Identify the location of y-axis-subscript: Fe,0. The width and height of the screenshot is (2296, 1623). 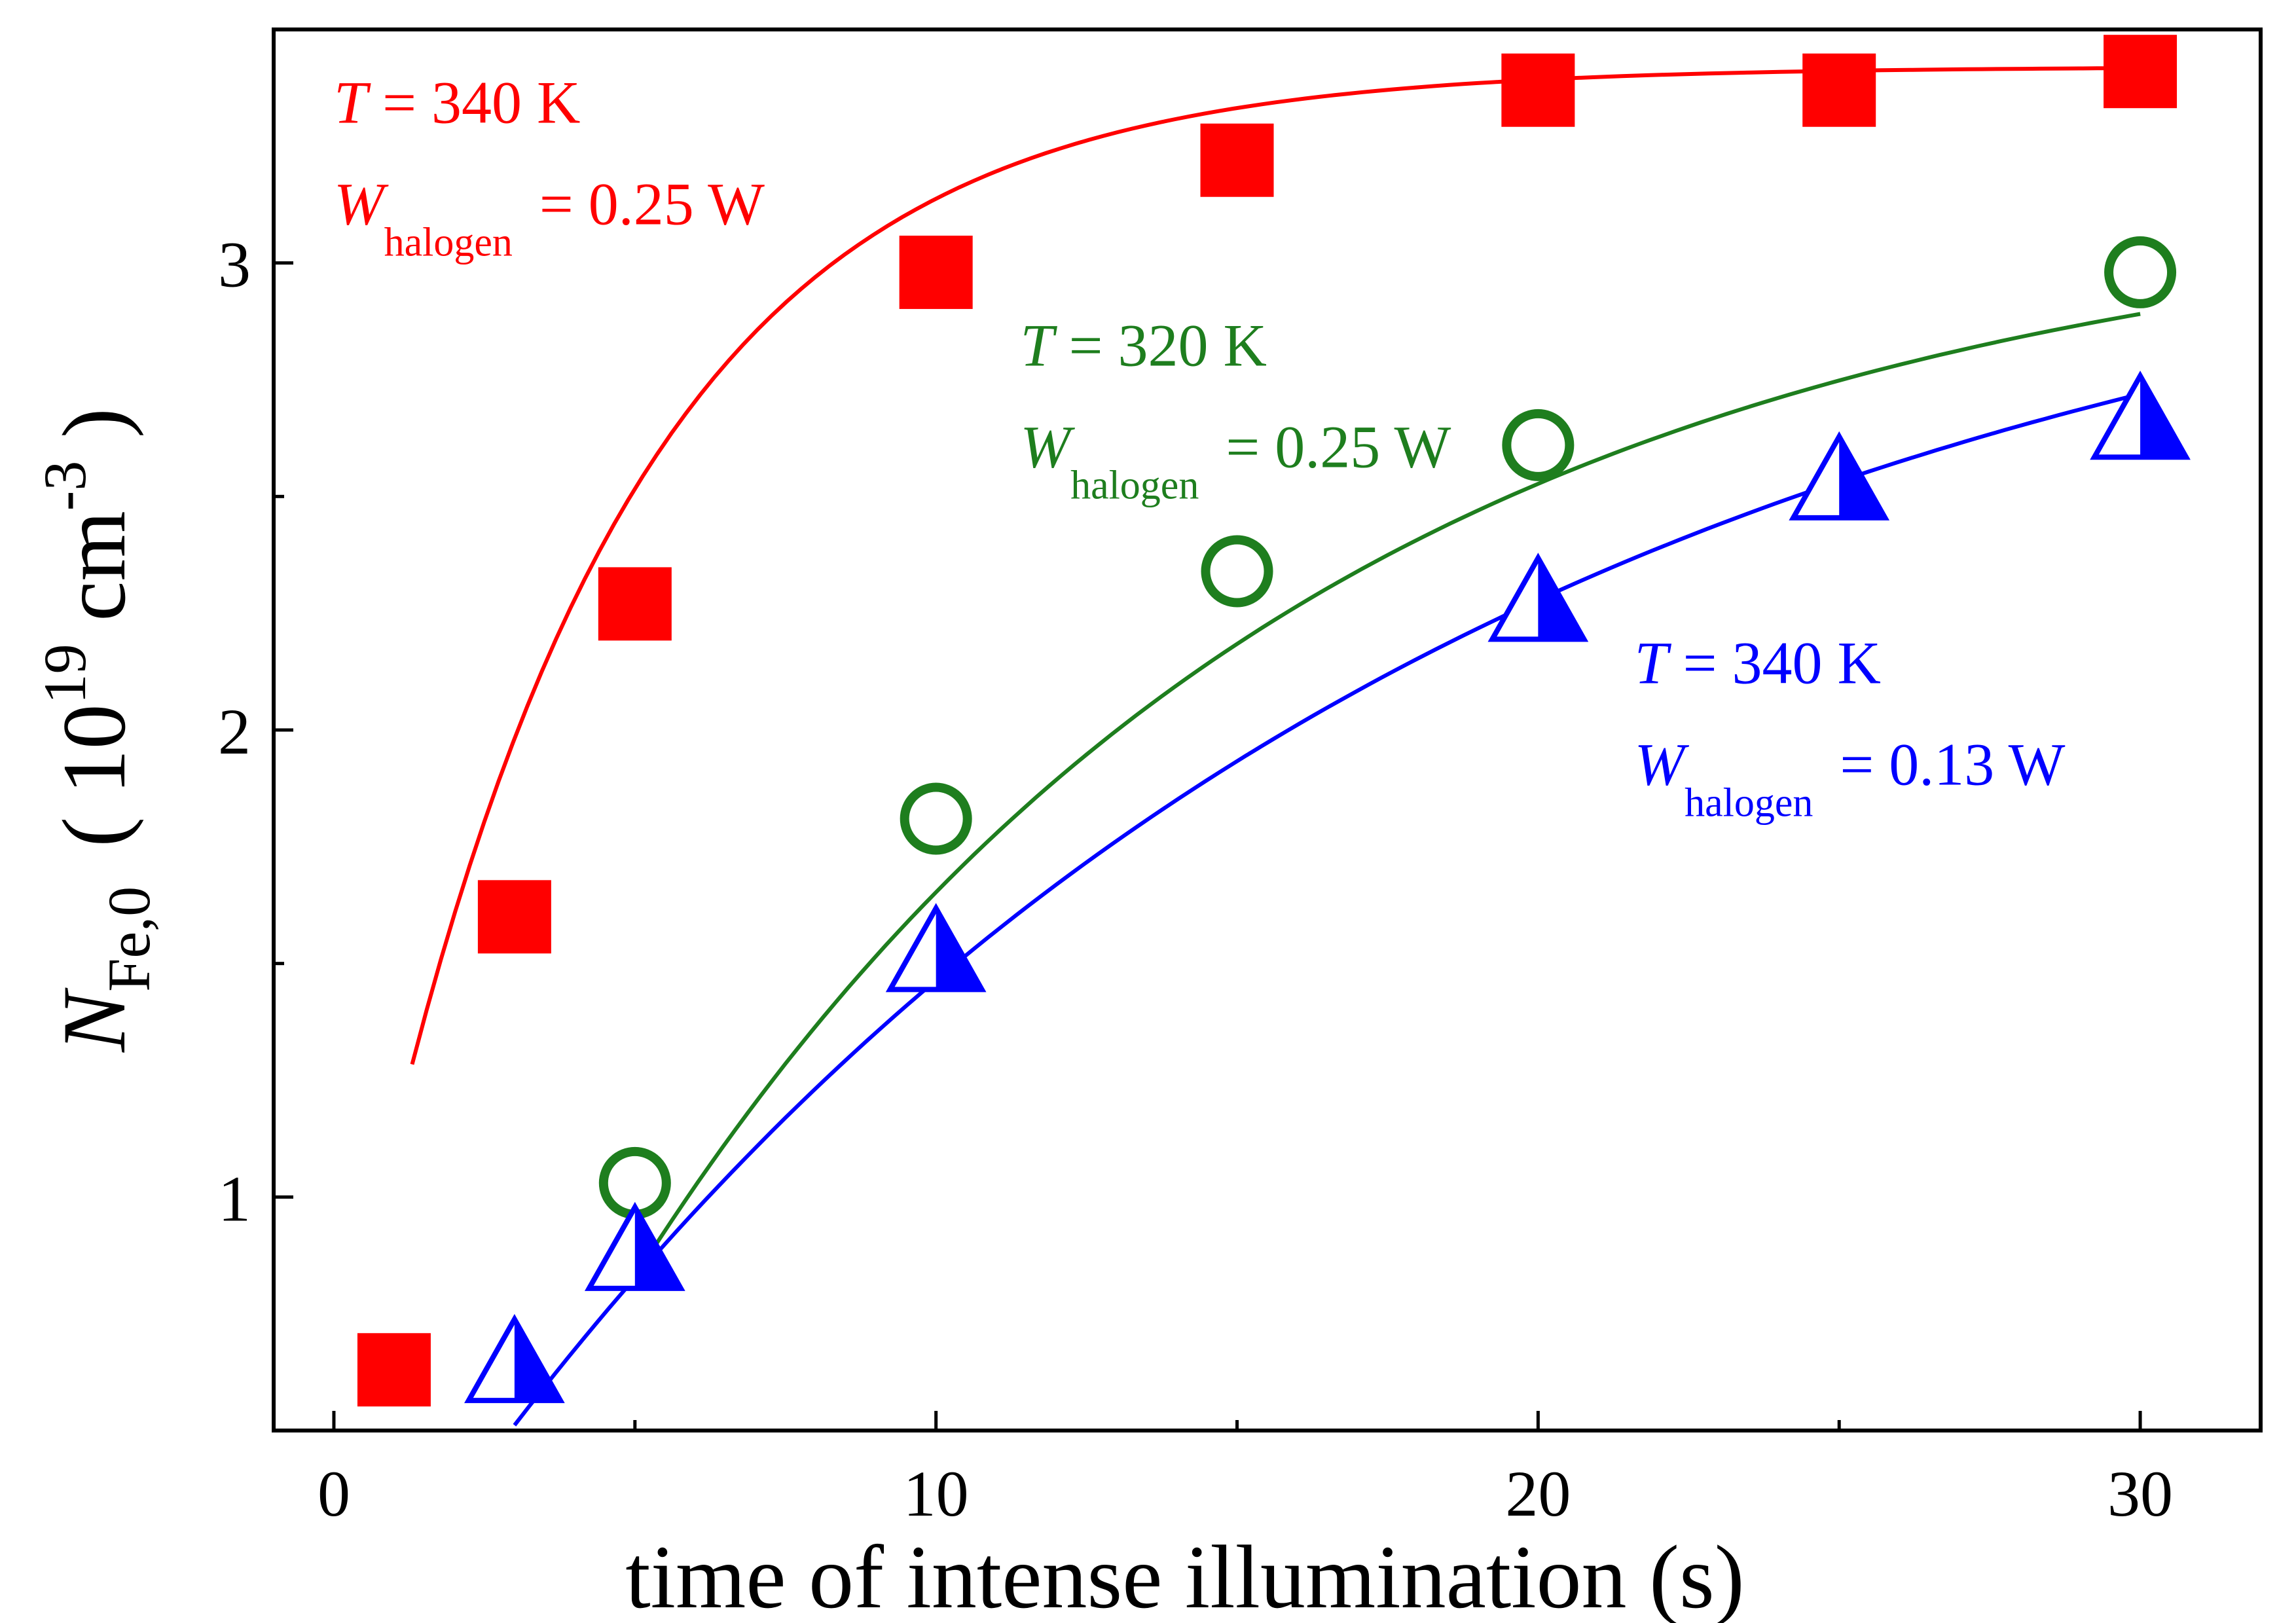
(129, 939).